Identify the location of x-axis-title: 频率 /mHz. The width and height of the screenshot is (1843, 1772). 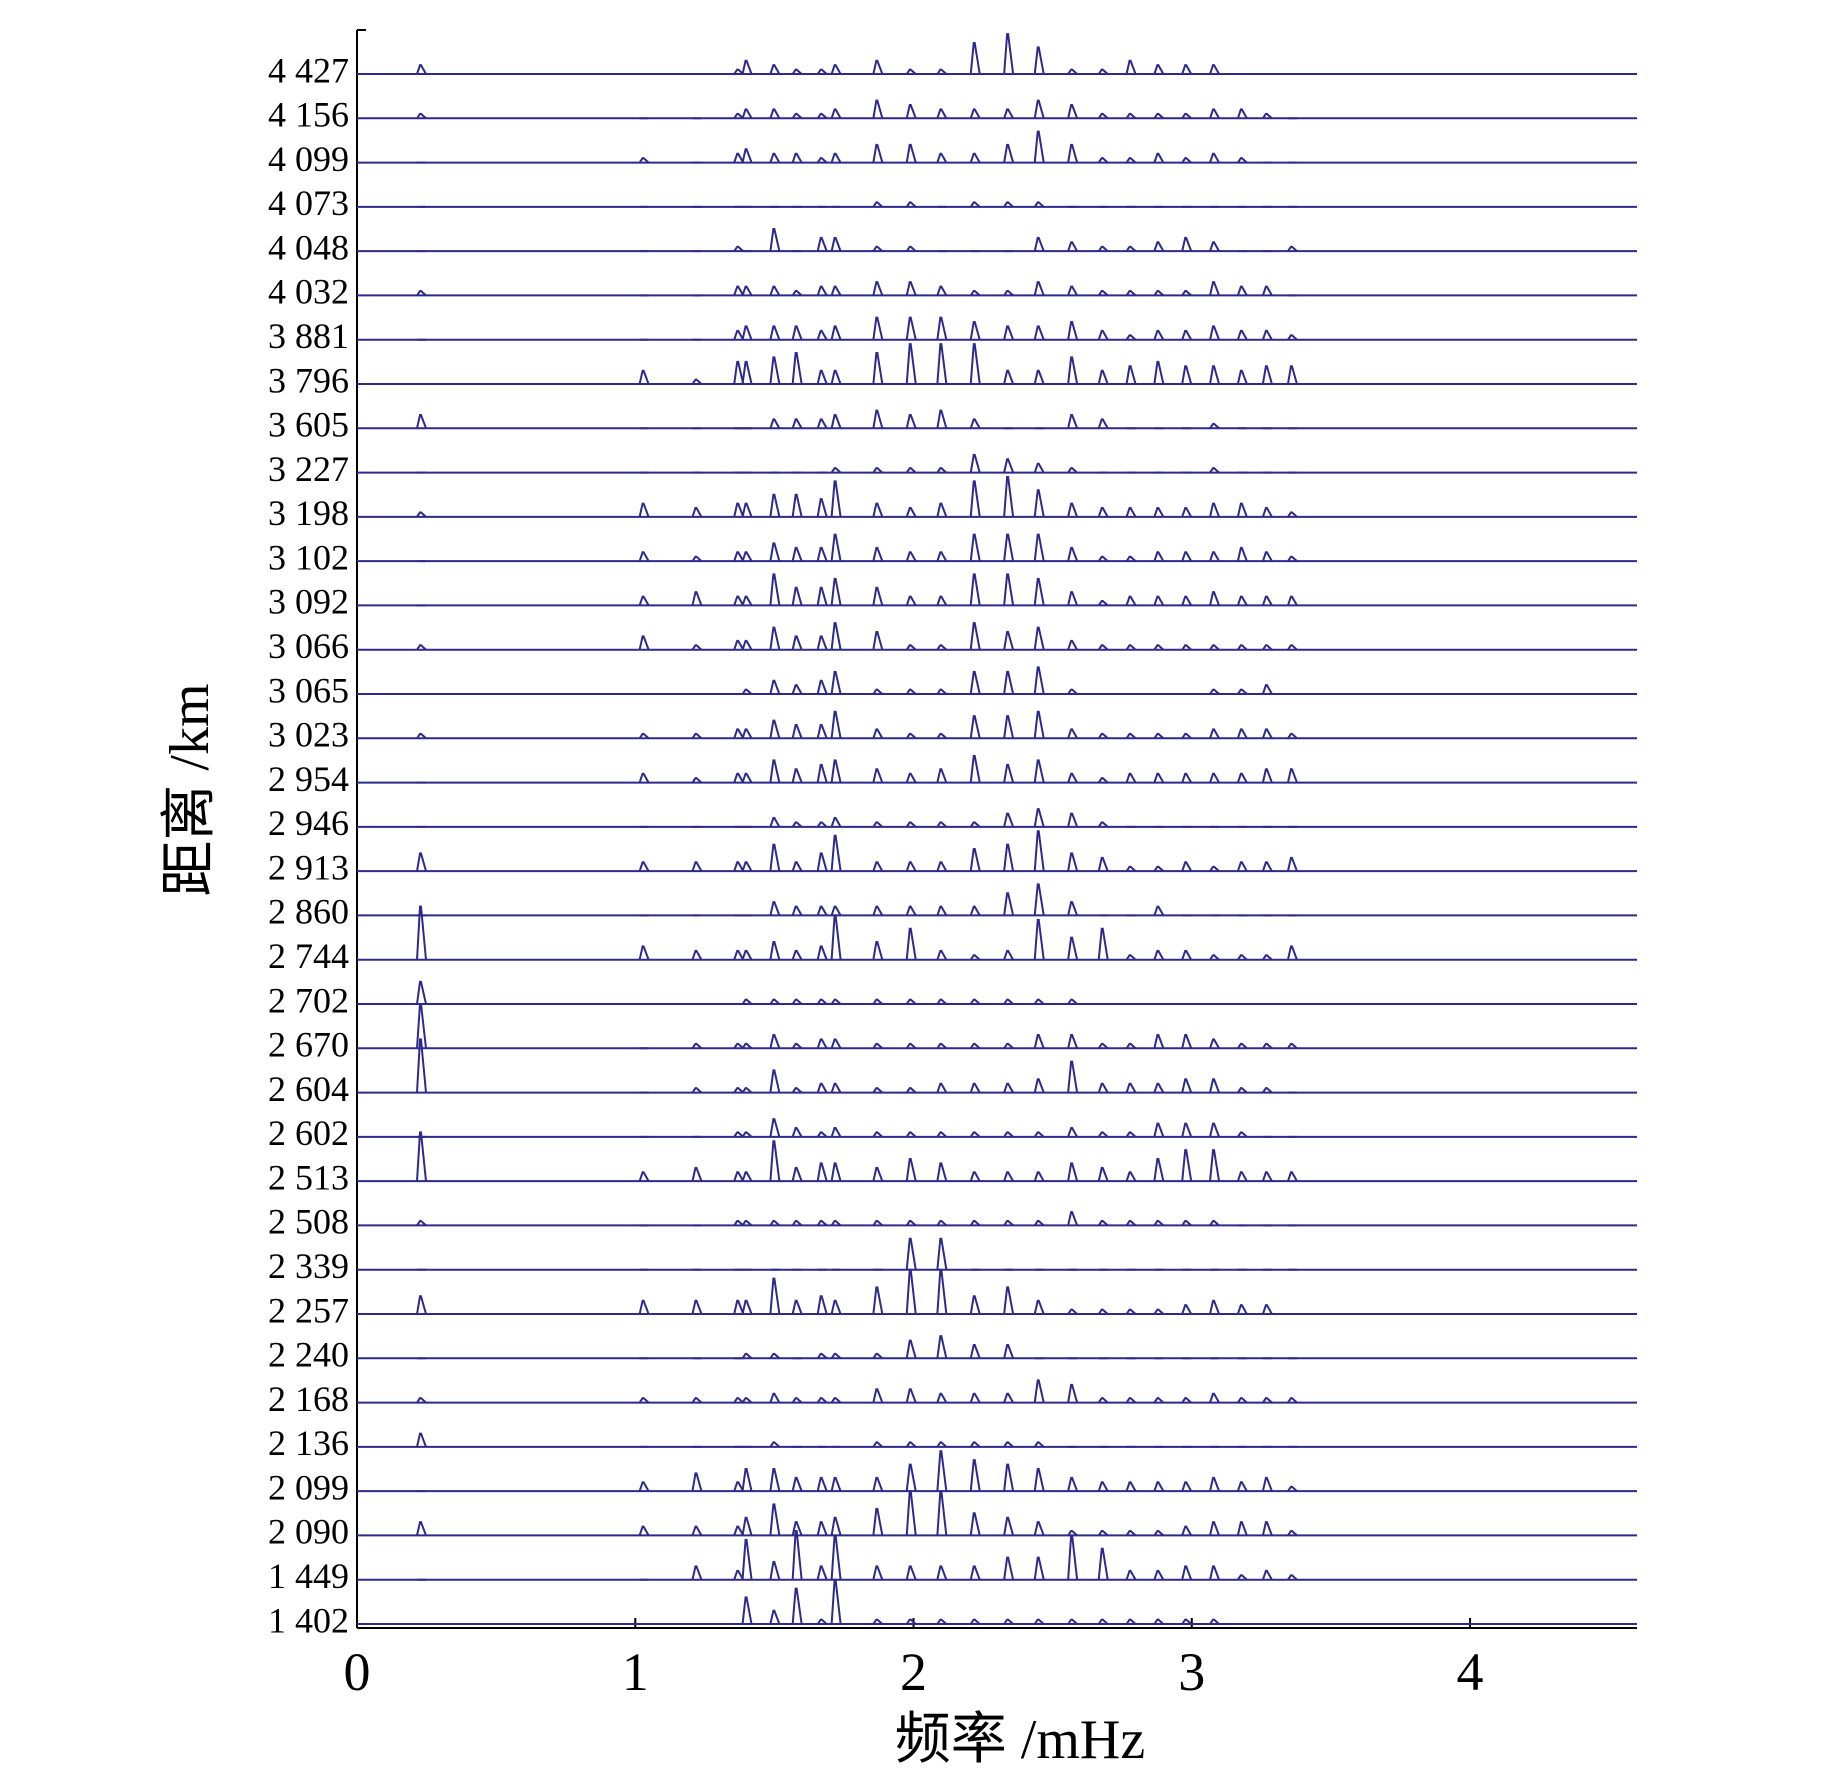
(1020, 1740).